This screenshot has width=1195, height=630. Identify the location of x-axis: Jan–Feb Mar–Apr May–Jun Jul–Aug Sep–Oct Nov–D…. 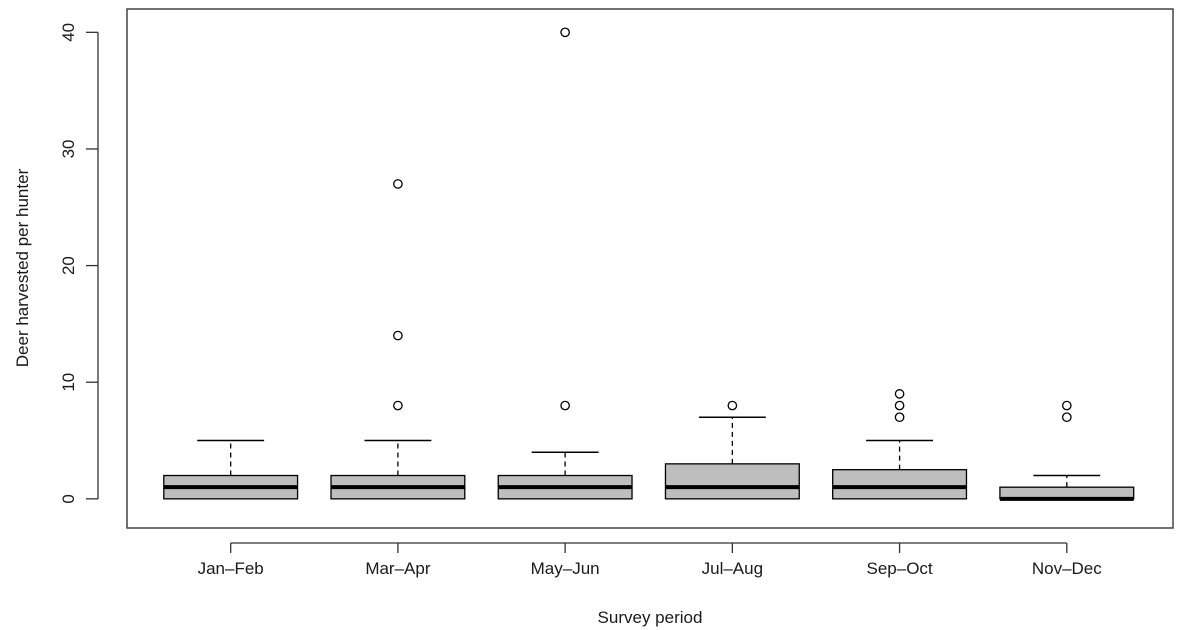
(650, 560).